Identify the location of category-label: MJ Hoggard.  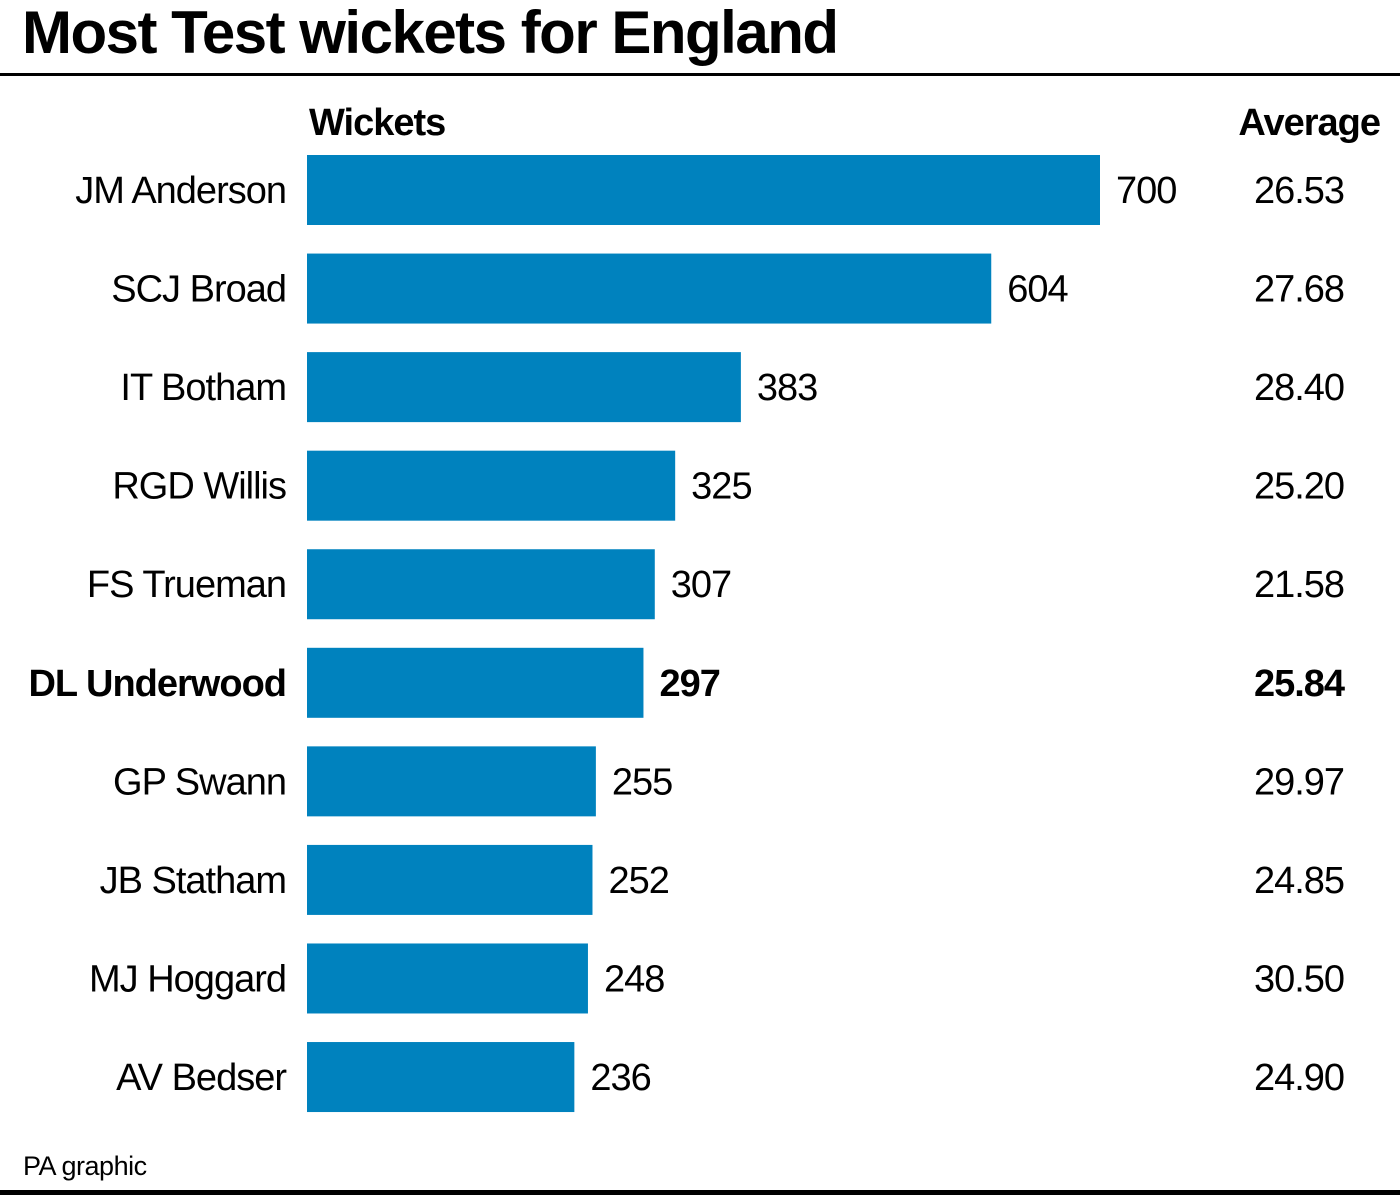
(187, 979).